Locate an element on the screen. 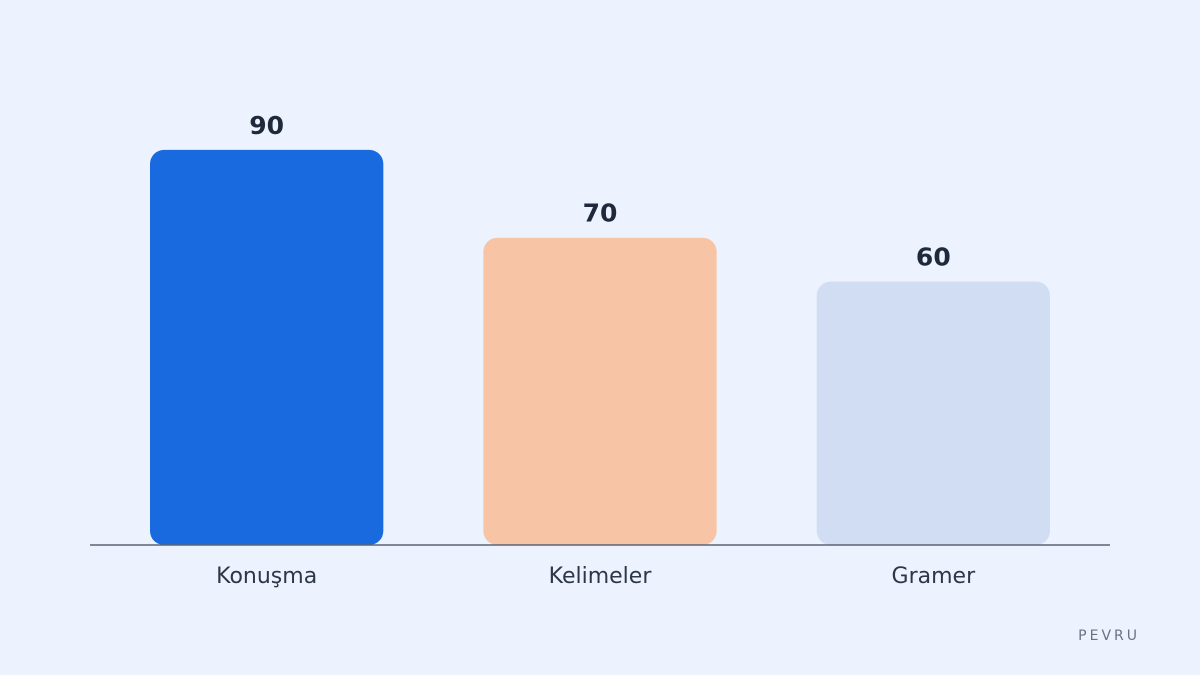  value-label: 60 is located at coordinates (933, 257).